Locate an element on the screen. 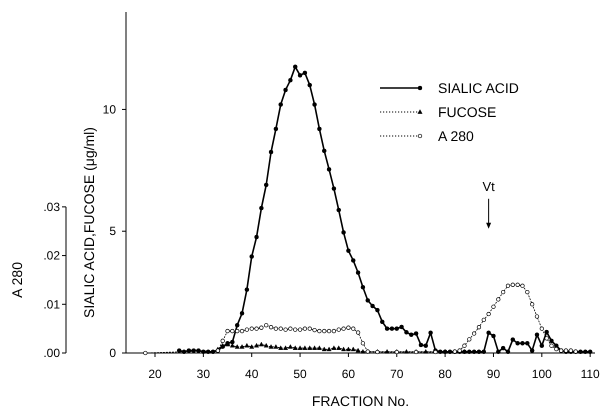  y2-tick-label: .02 is located at coordinates (51, 255).